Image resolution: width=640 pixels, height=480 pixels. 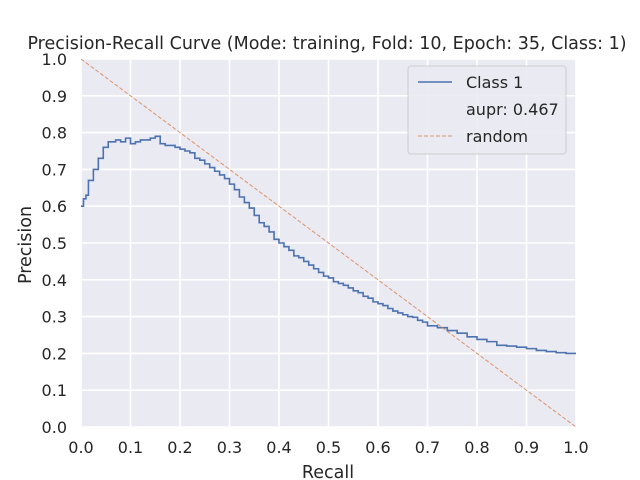 What do you see at coordinates (130, 447) in the screenshot?
I see `x-tick-label: 0.1` at bounding box center [130, 447].